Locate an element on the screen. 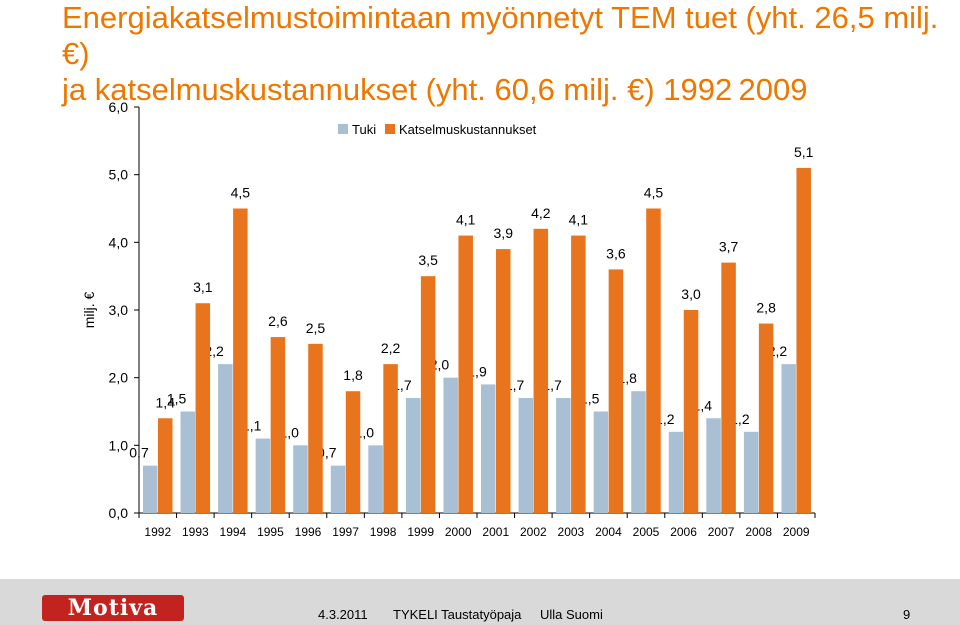  data-label: 2,8 is located at coordinates (766, 308).